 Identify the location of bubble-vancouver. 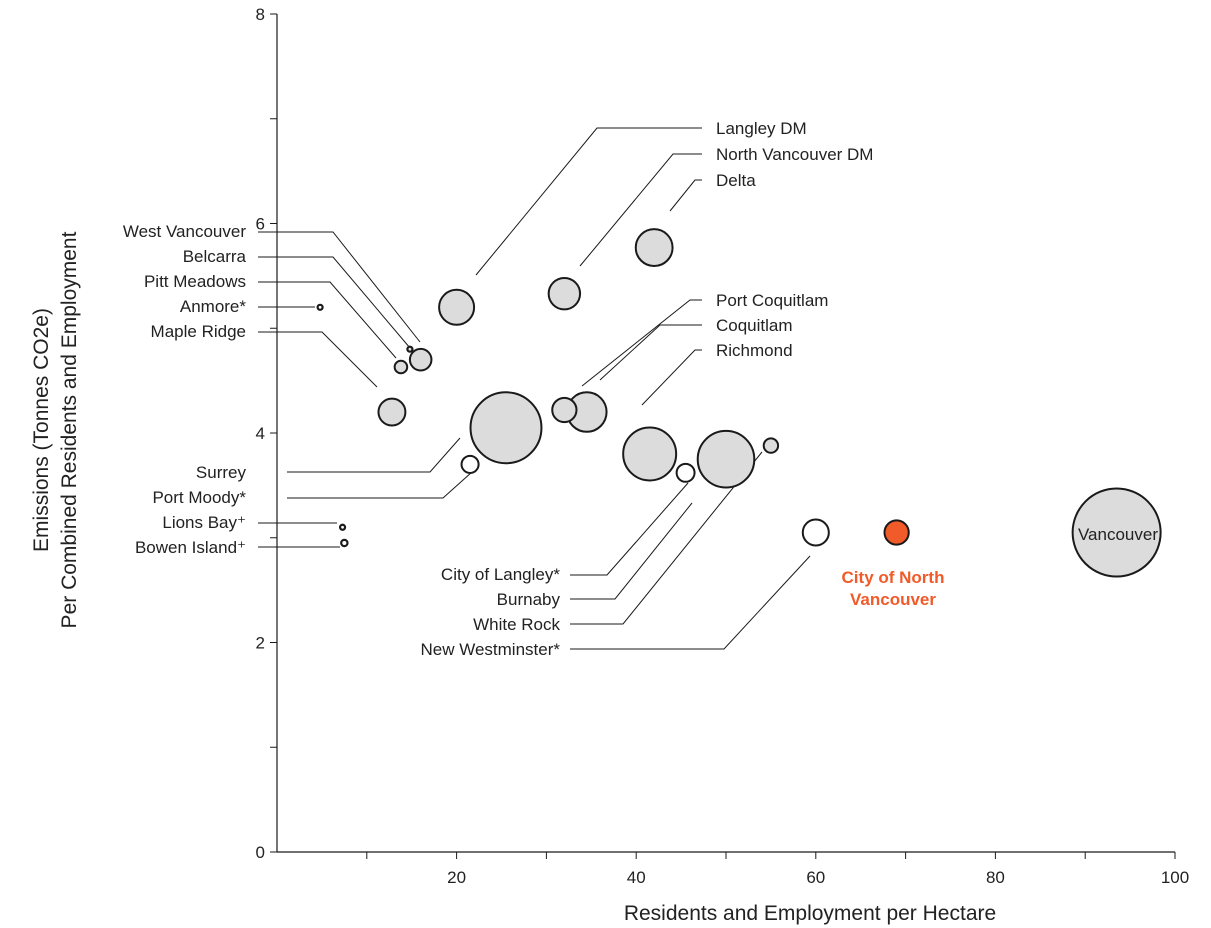
(1116, 532).